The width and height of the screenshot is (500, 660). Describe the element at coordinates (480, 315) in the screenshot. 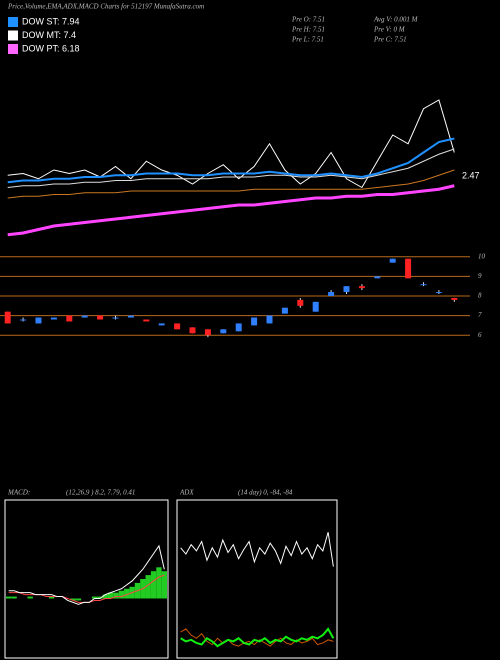

I see `y-tick-label: 7` at that location.